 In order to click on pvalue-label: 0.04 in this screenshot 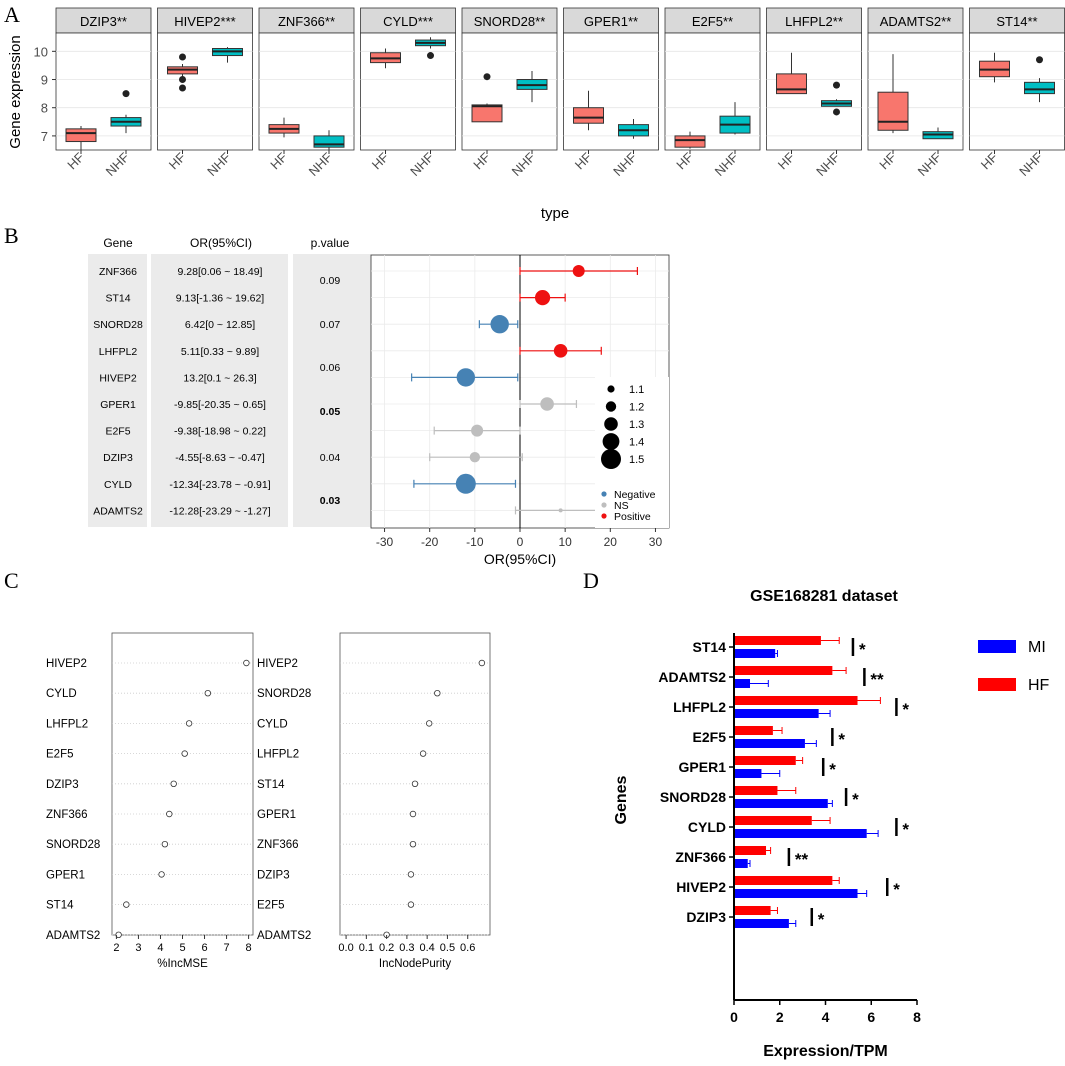, I will do `click(330, 458)`.